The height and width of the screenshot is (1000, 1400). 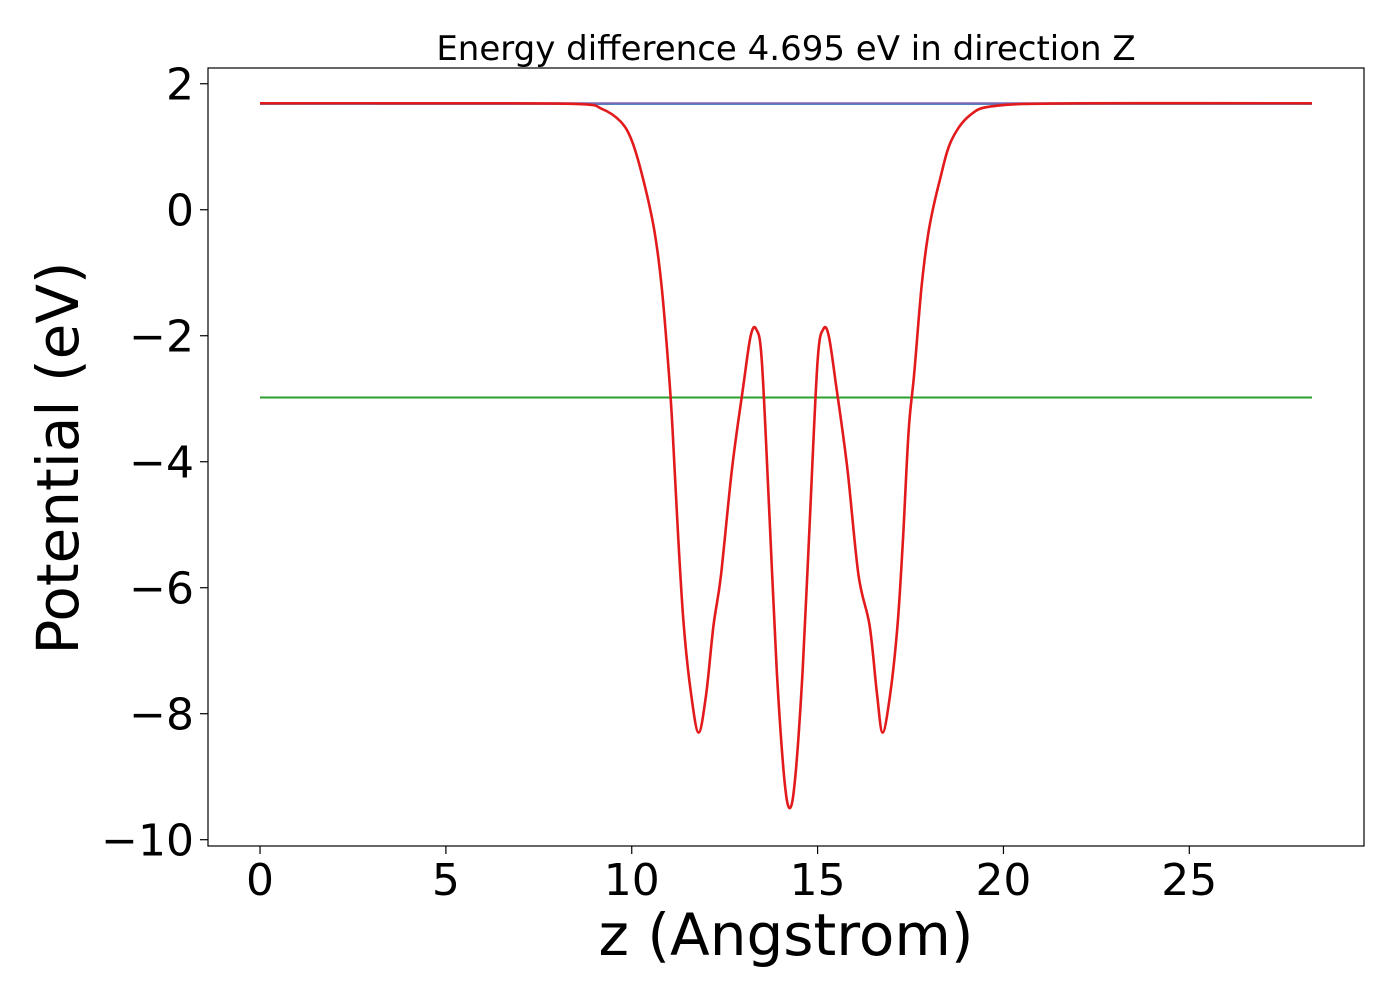 What do you see at coordinates (786, 935) in the screenshot?
I see `x-axis-label: z (Angstrom)` at bounding box center [786, 935].